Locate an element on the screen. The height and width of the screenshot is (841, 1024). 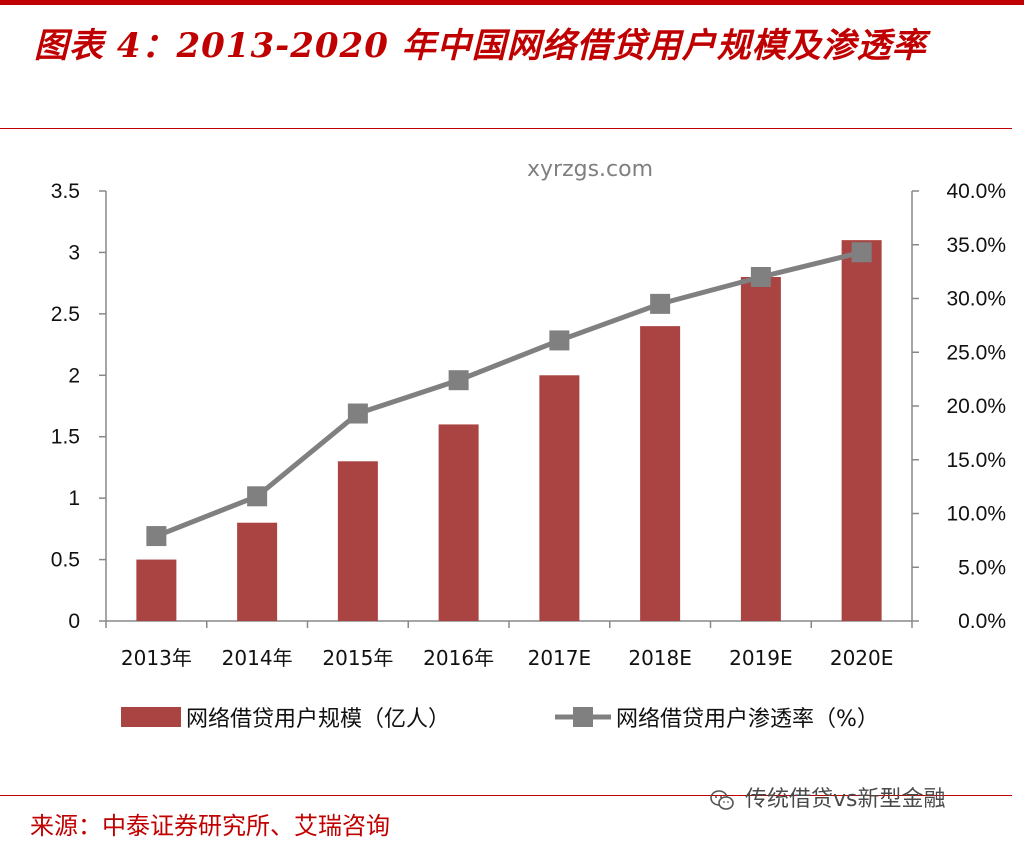
right-tick-label: 30.0% is located at coordinates (976, 299).